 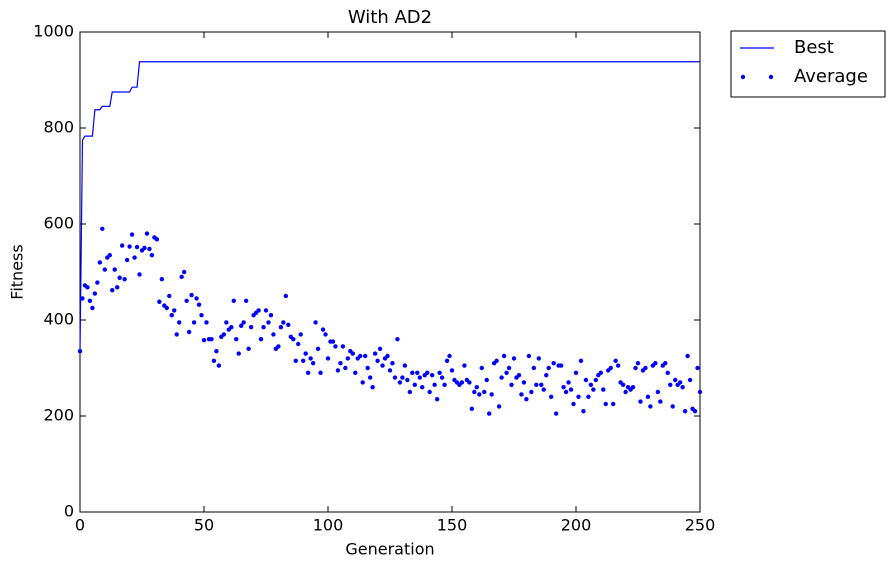 I want to click on x-tick-label: 0, so click(x=80, y=525).